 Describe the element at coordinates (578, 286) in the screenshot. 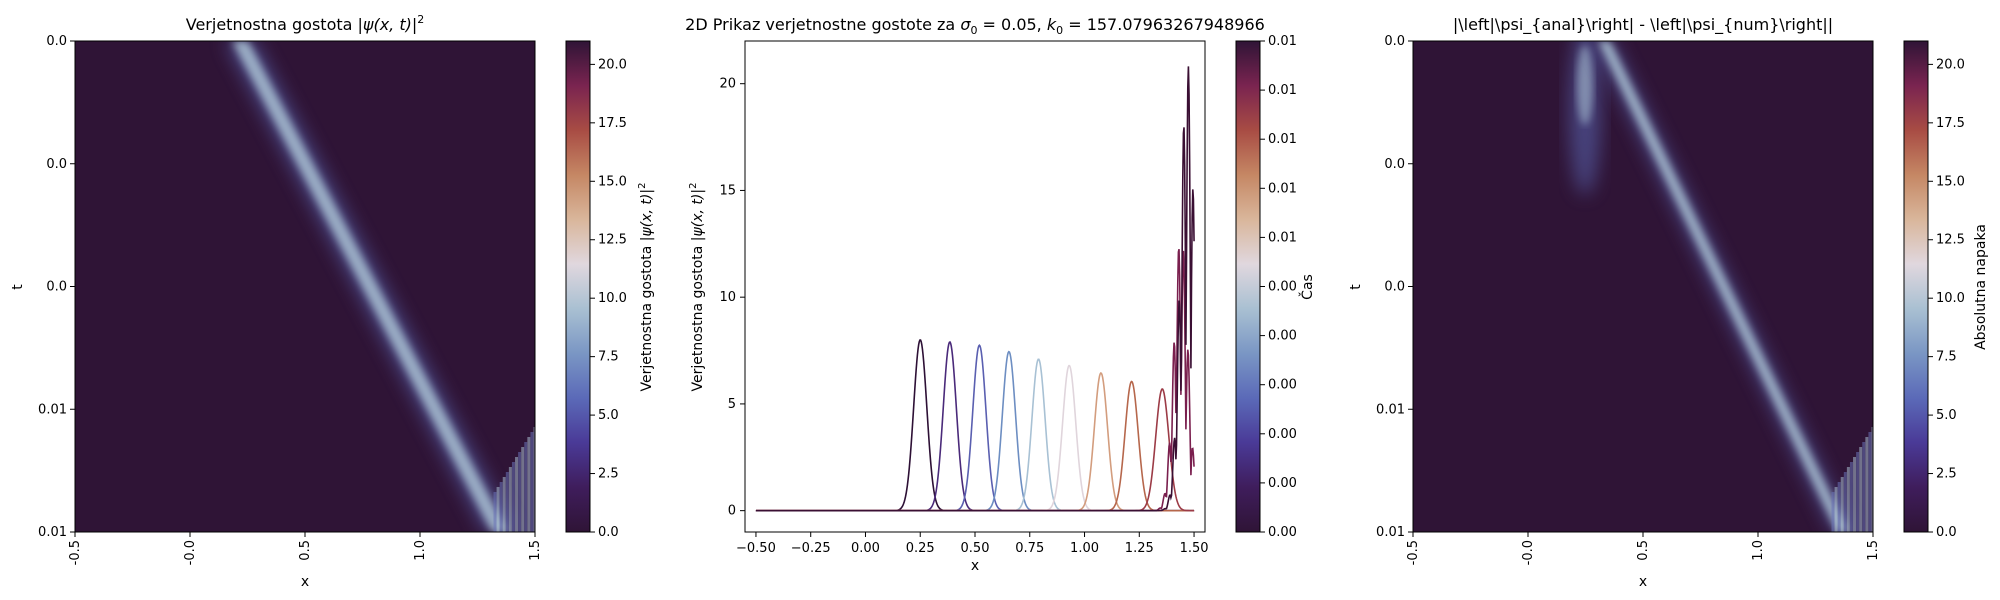

I see `panel1-colorbar` at that location.